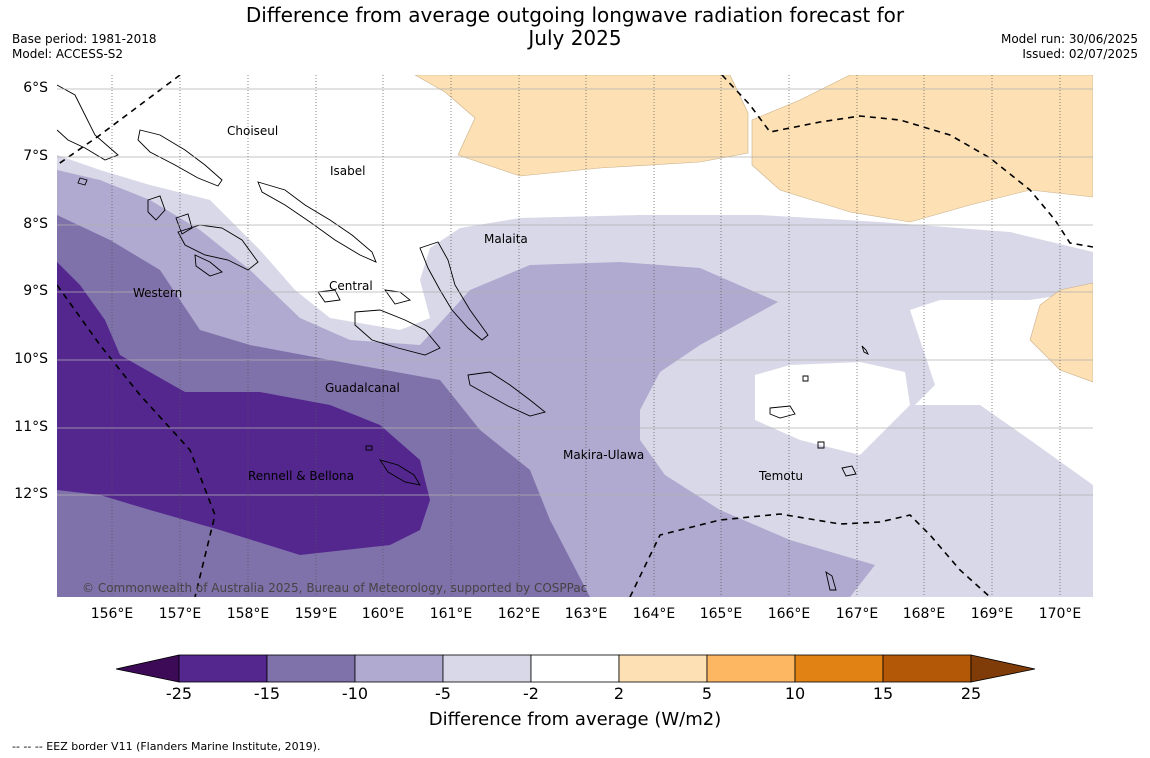  I want to click on meta-right: Model run: 30/06/2025 Issued: 02/07/2025, so click(1069, 47).